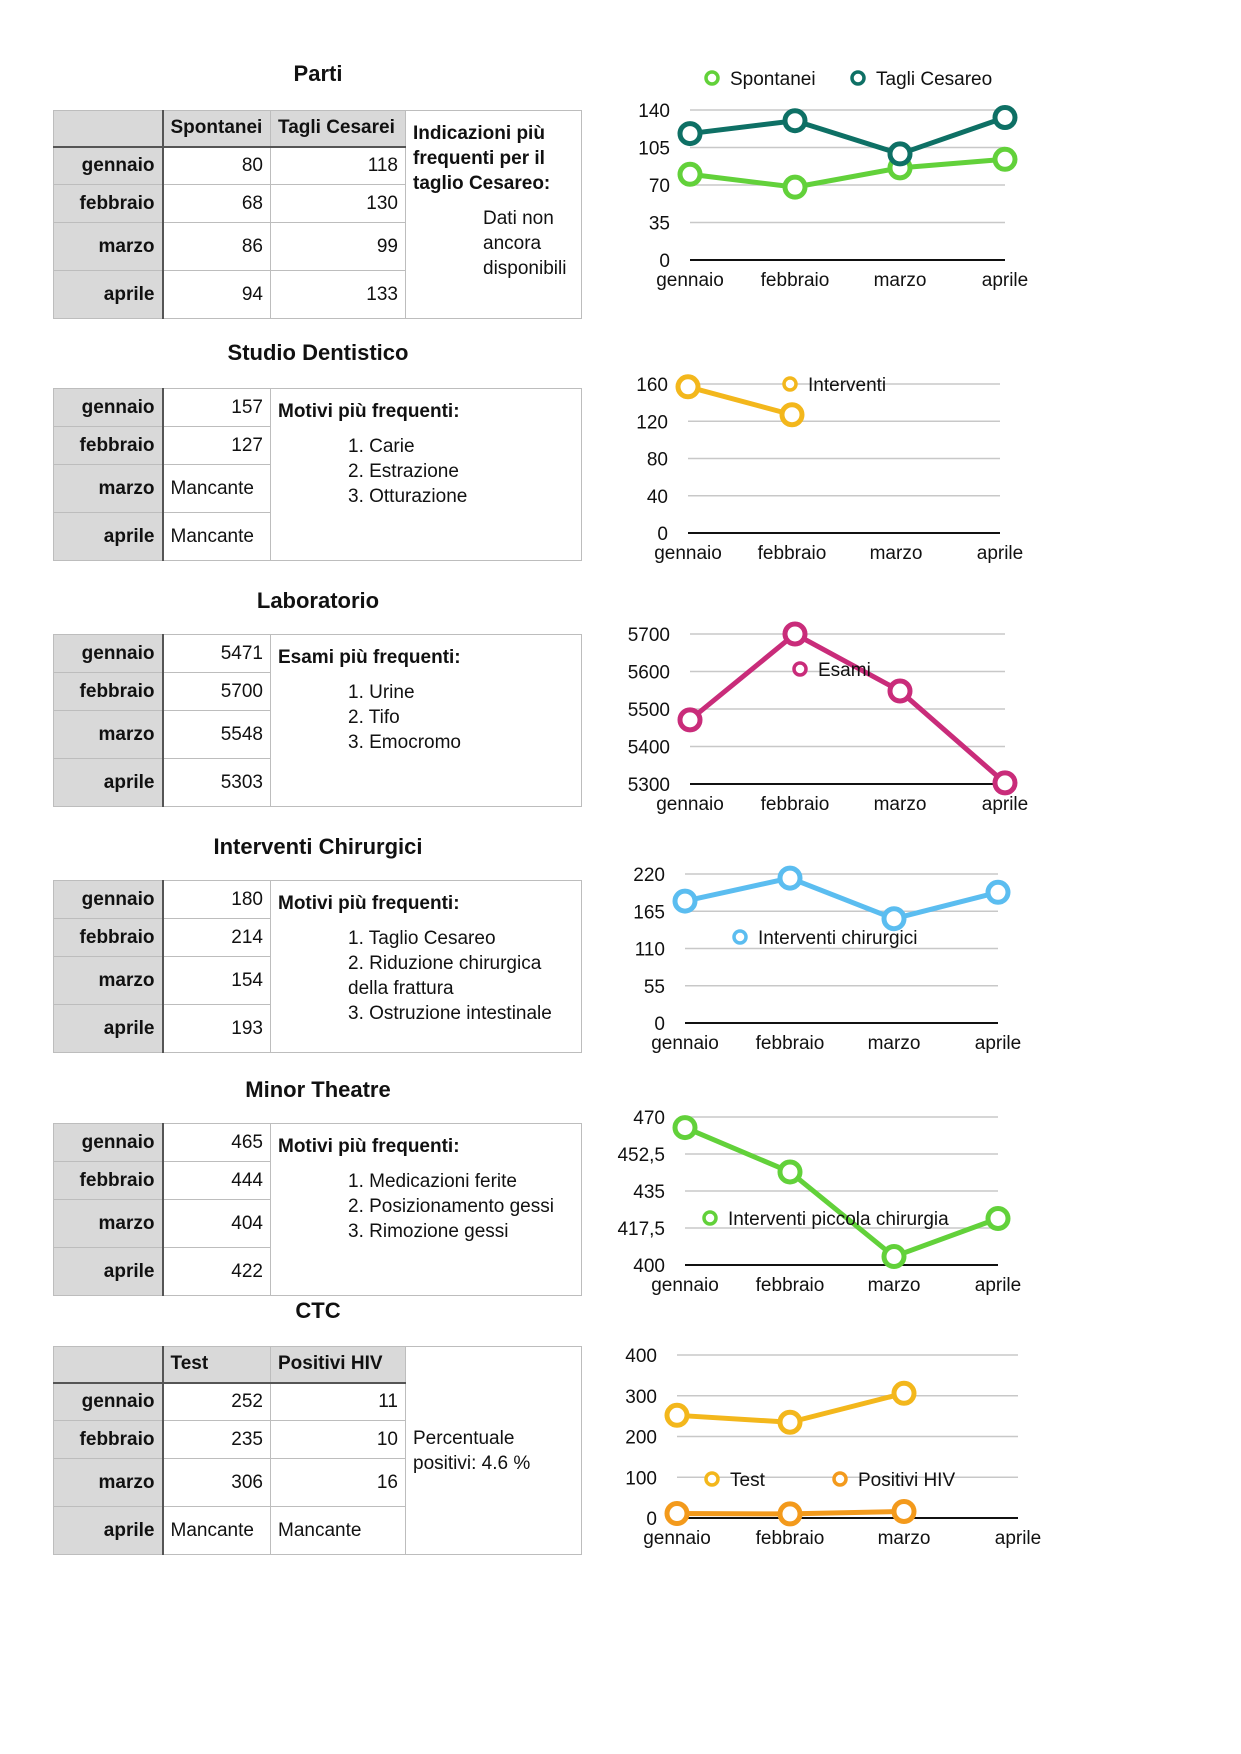 The width and height of the screenshot is (1241, 1754). I want to click on value-cell: 214, so click(216, 937).